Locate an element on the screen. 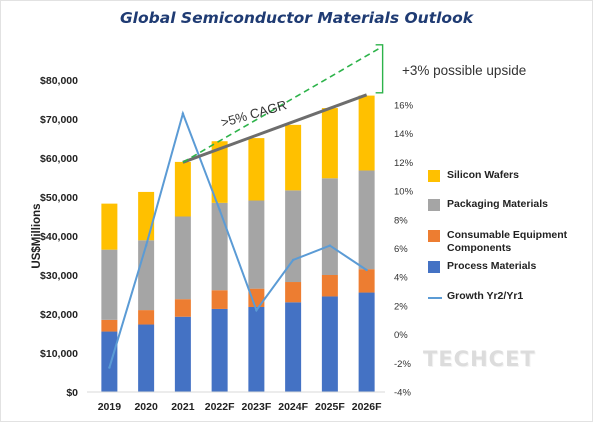 Image resolution: width=593 pixels, height=422 pixels. cagr-trend-line is located at coordinates (275, 128).